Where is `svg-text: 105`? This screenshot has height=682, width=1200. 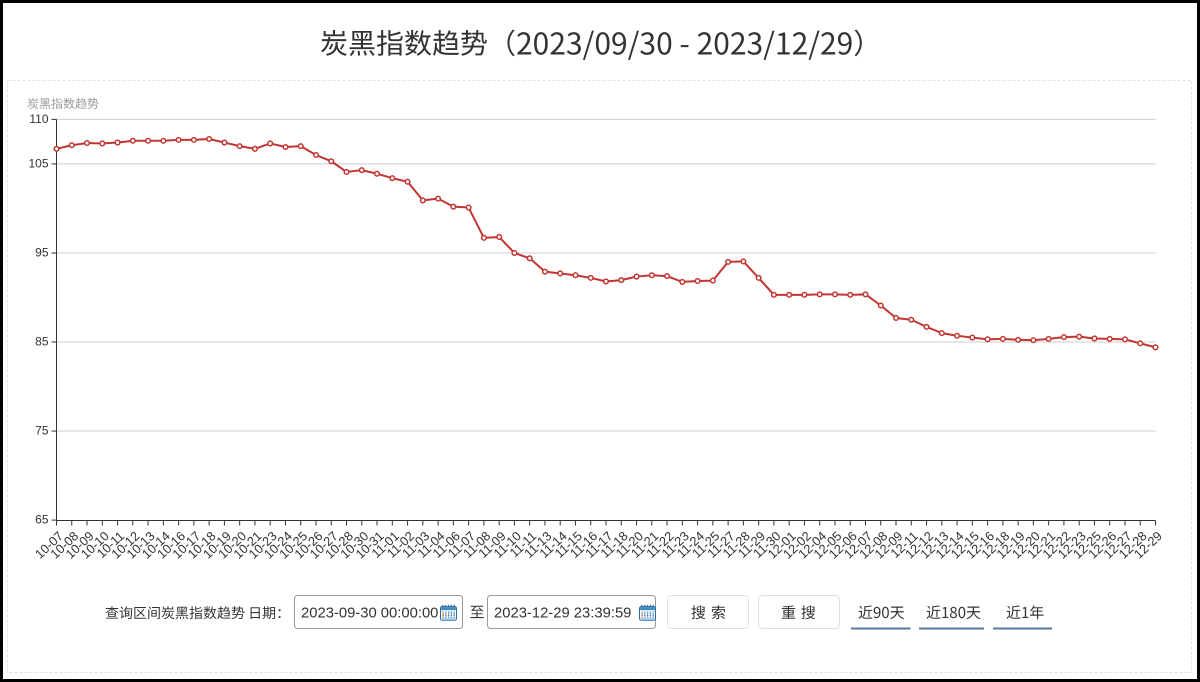
svg-text: 105 is located at coordinates (38, 164).